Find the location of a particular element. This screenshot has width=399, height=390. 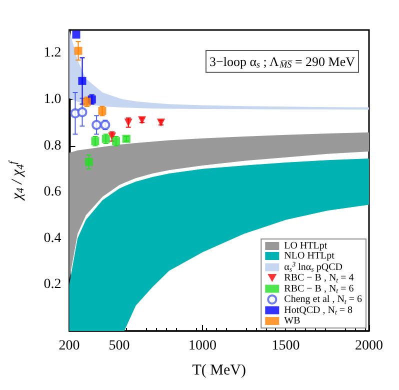

y-tick-label: 0.6 is located at coordinates (53, 192).